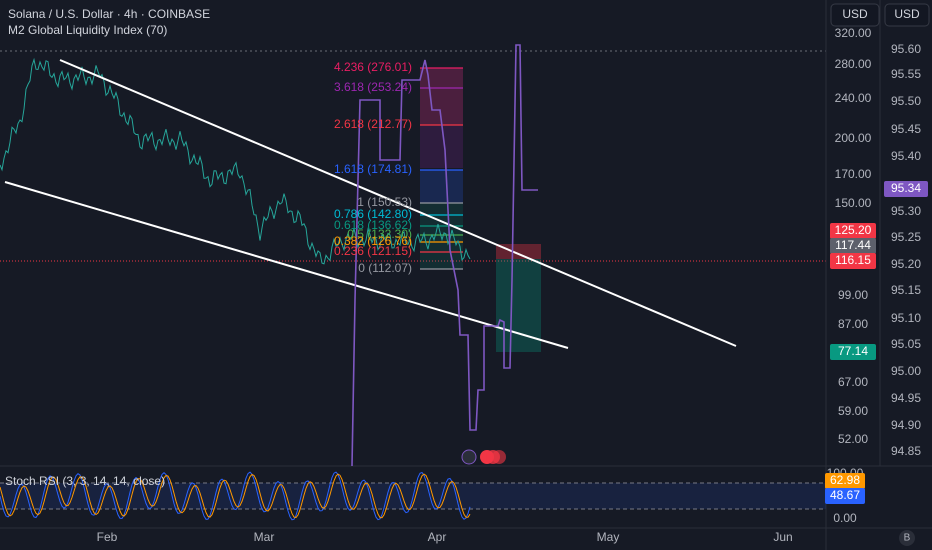 Image resolution: width=932 pixels, height=550 pixels. I want to click on price-tick-label: 67.00, so click(853, 382).